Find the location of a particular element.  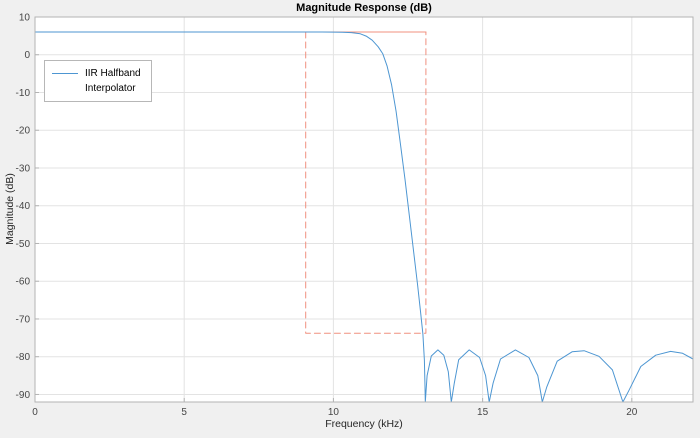

x-tick-label: 10 is located at coordinates (334, 412).